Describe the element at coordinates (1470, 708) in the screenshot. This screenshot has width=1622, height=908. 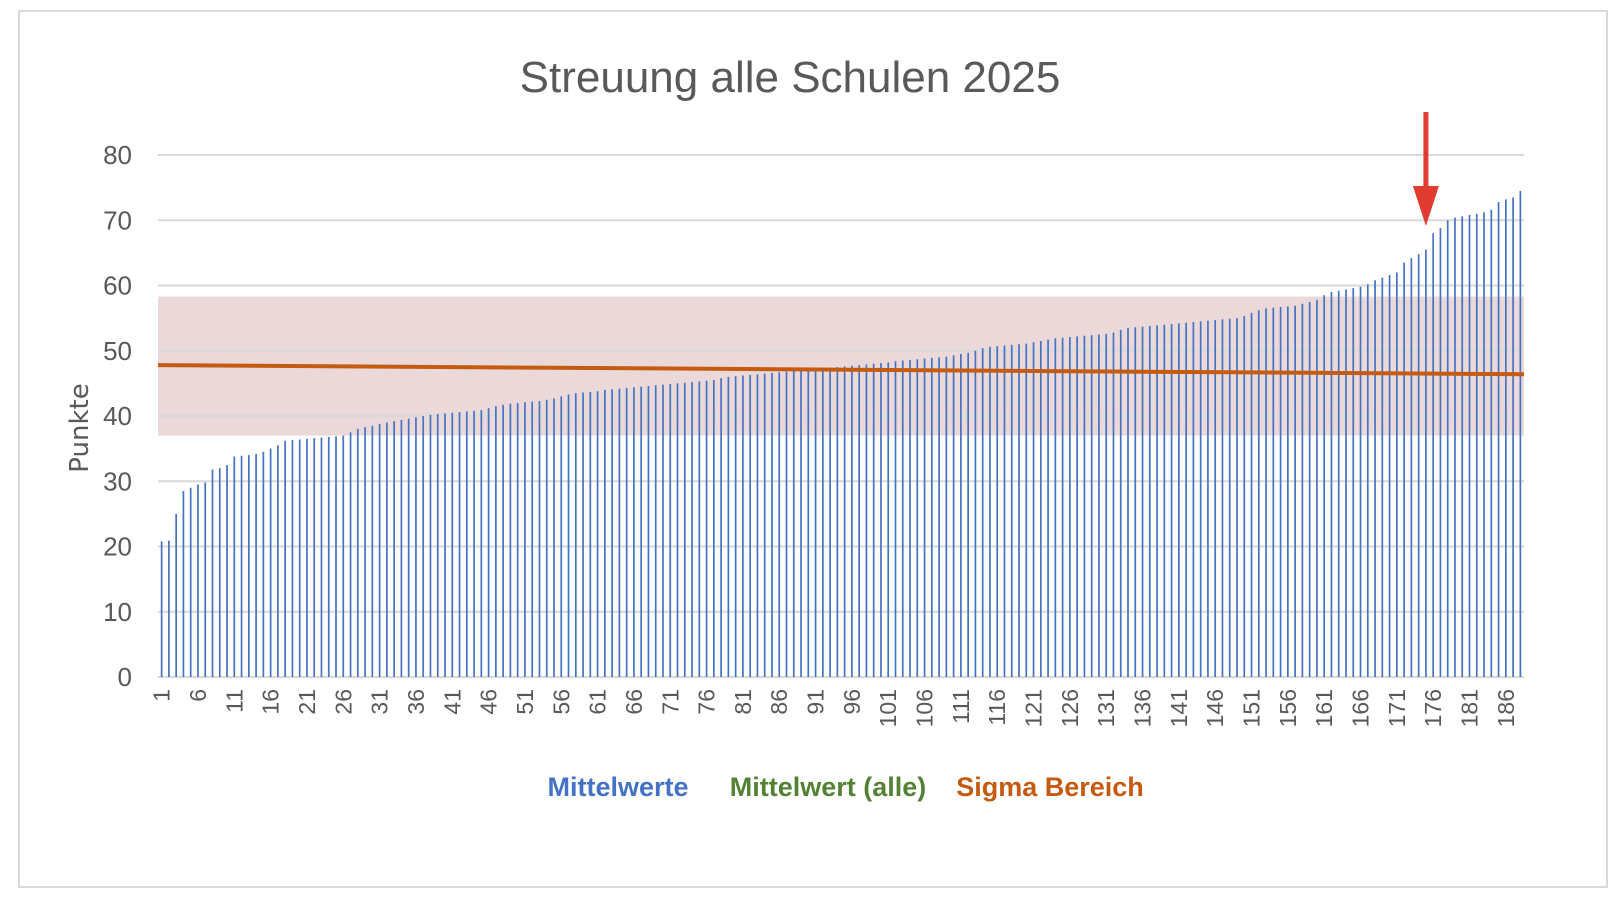
I see `x-tick-label-181: 181` at that location.